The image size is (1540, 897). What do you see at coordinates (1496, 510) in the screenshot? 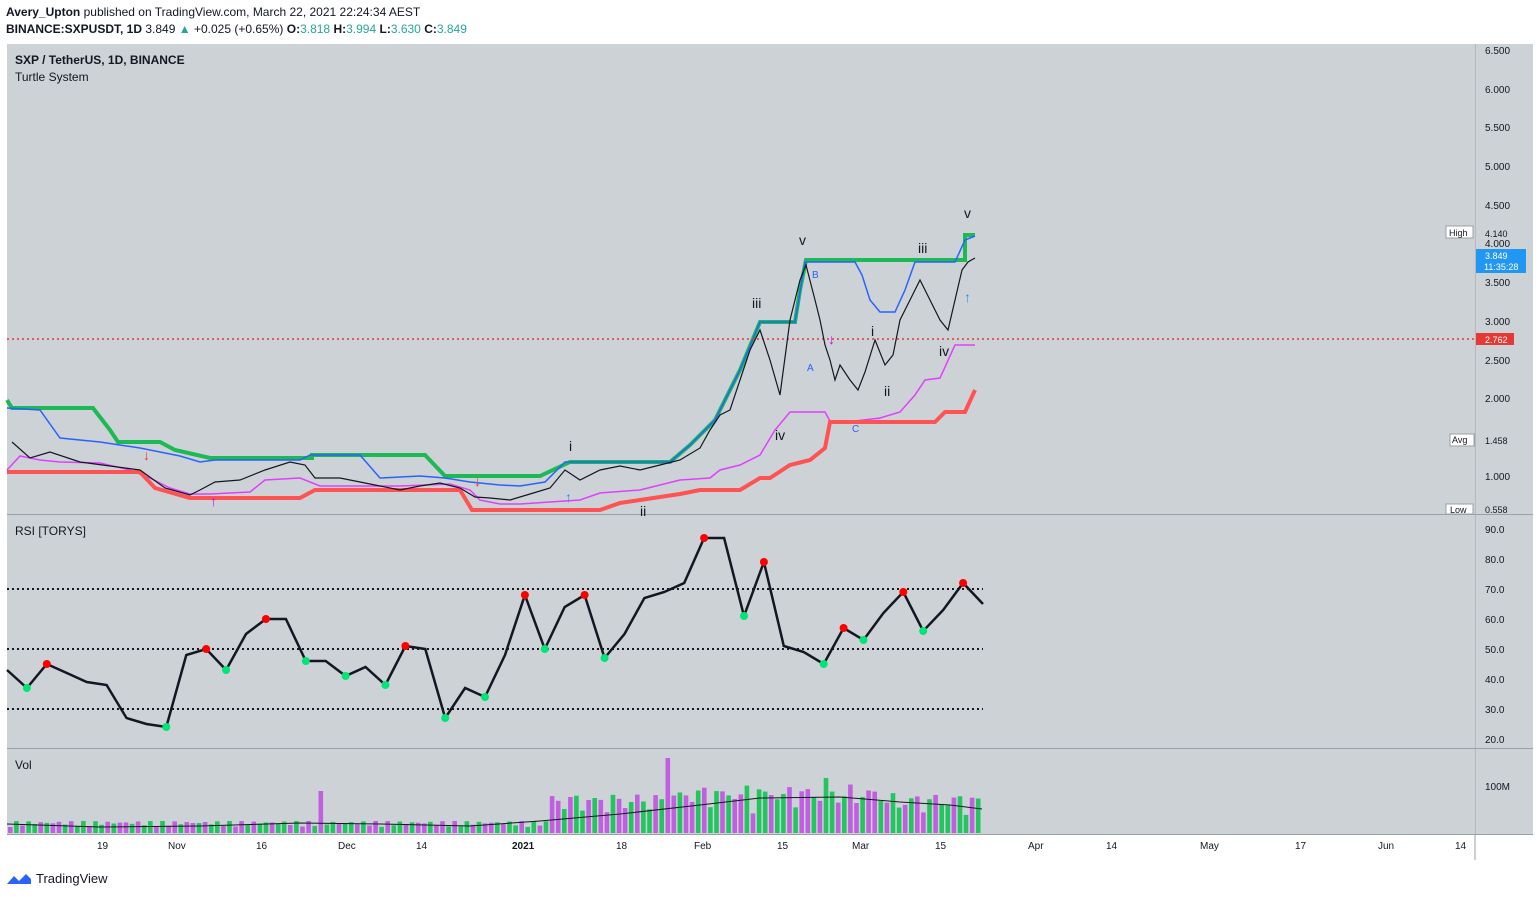
I see `low-tag-value: 0.558` at bounding box center [1496, 510].